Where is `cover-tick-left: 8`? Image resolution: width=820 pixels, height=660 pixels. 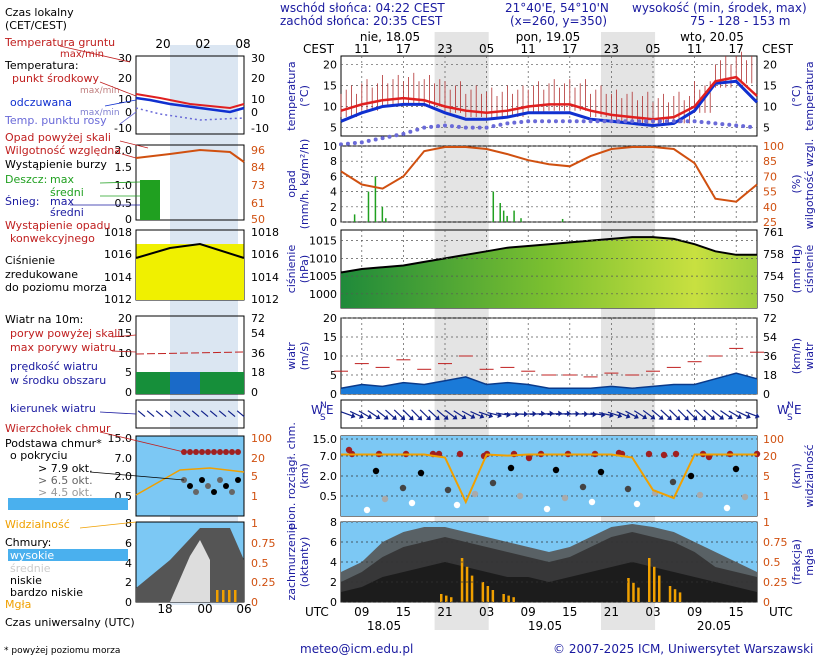
cover-tick-left: 8 is located at coordinates (333, 522).